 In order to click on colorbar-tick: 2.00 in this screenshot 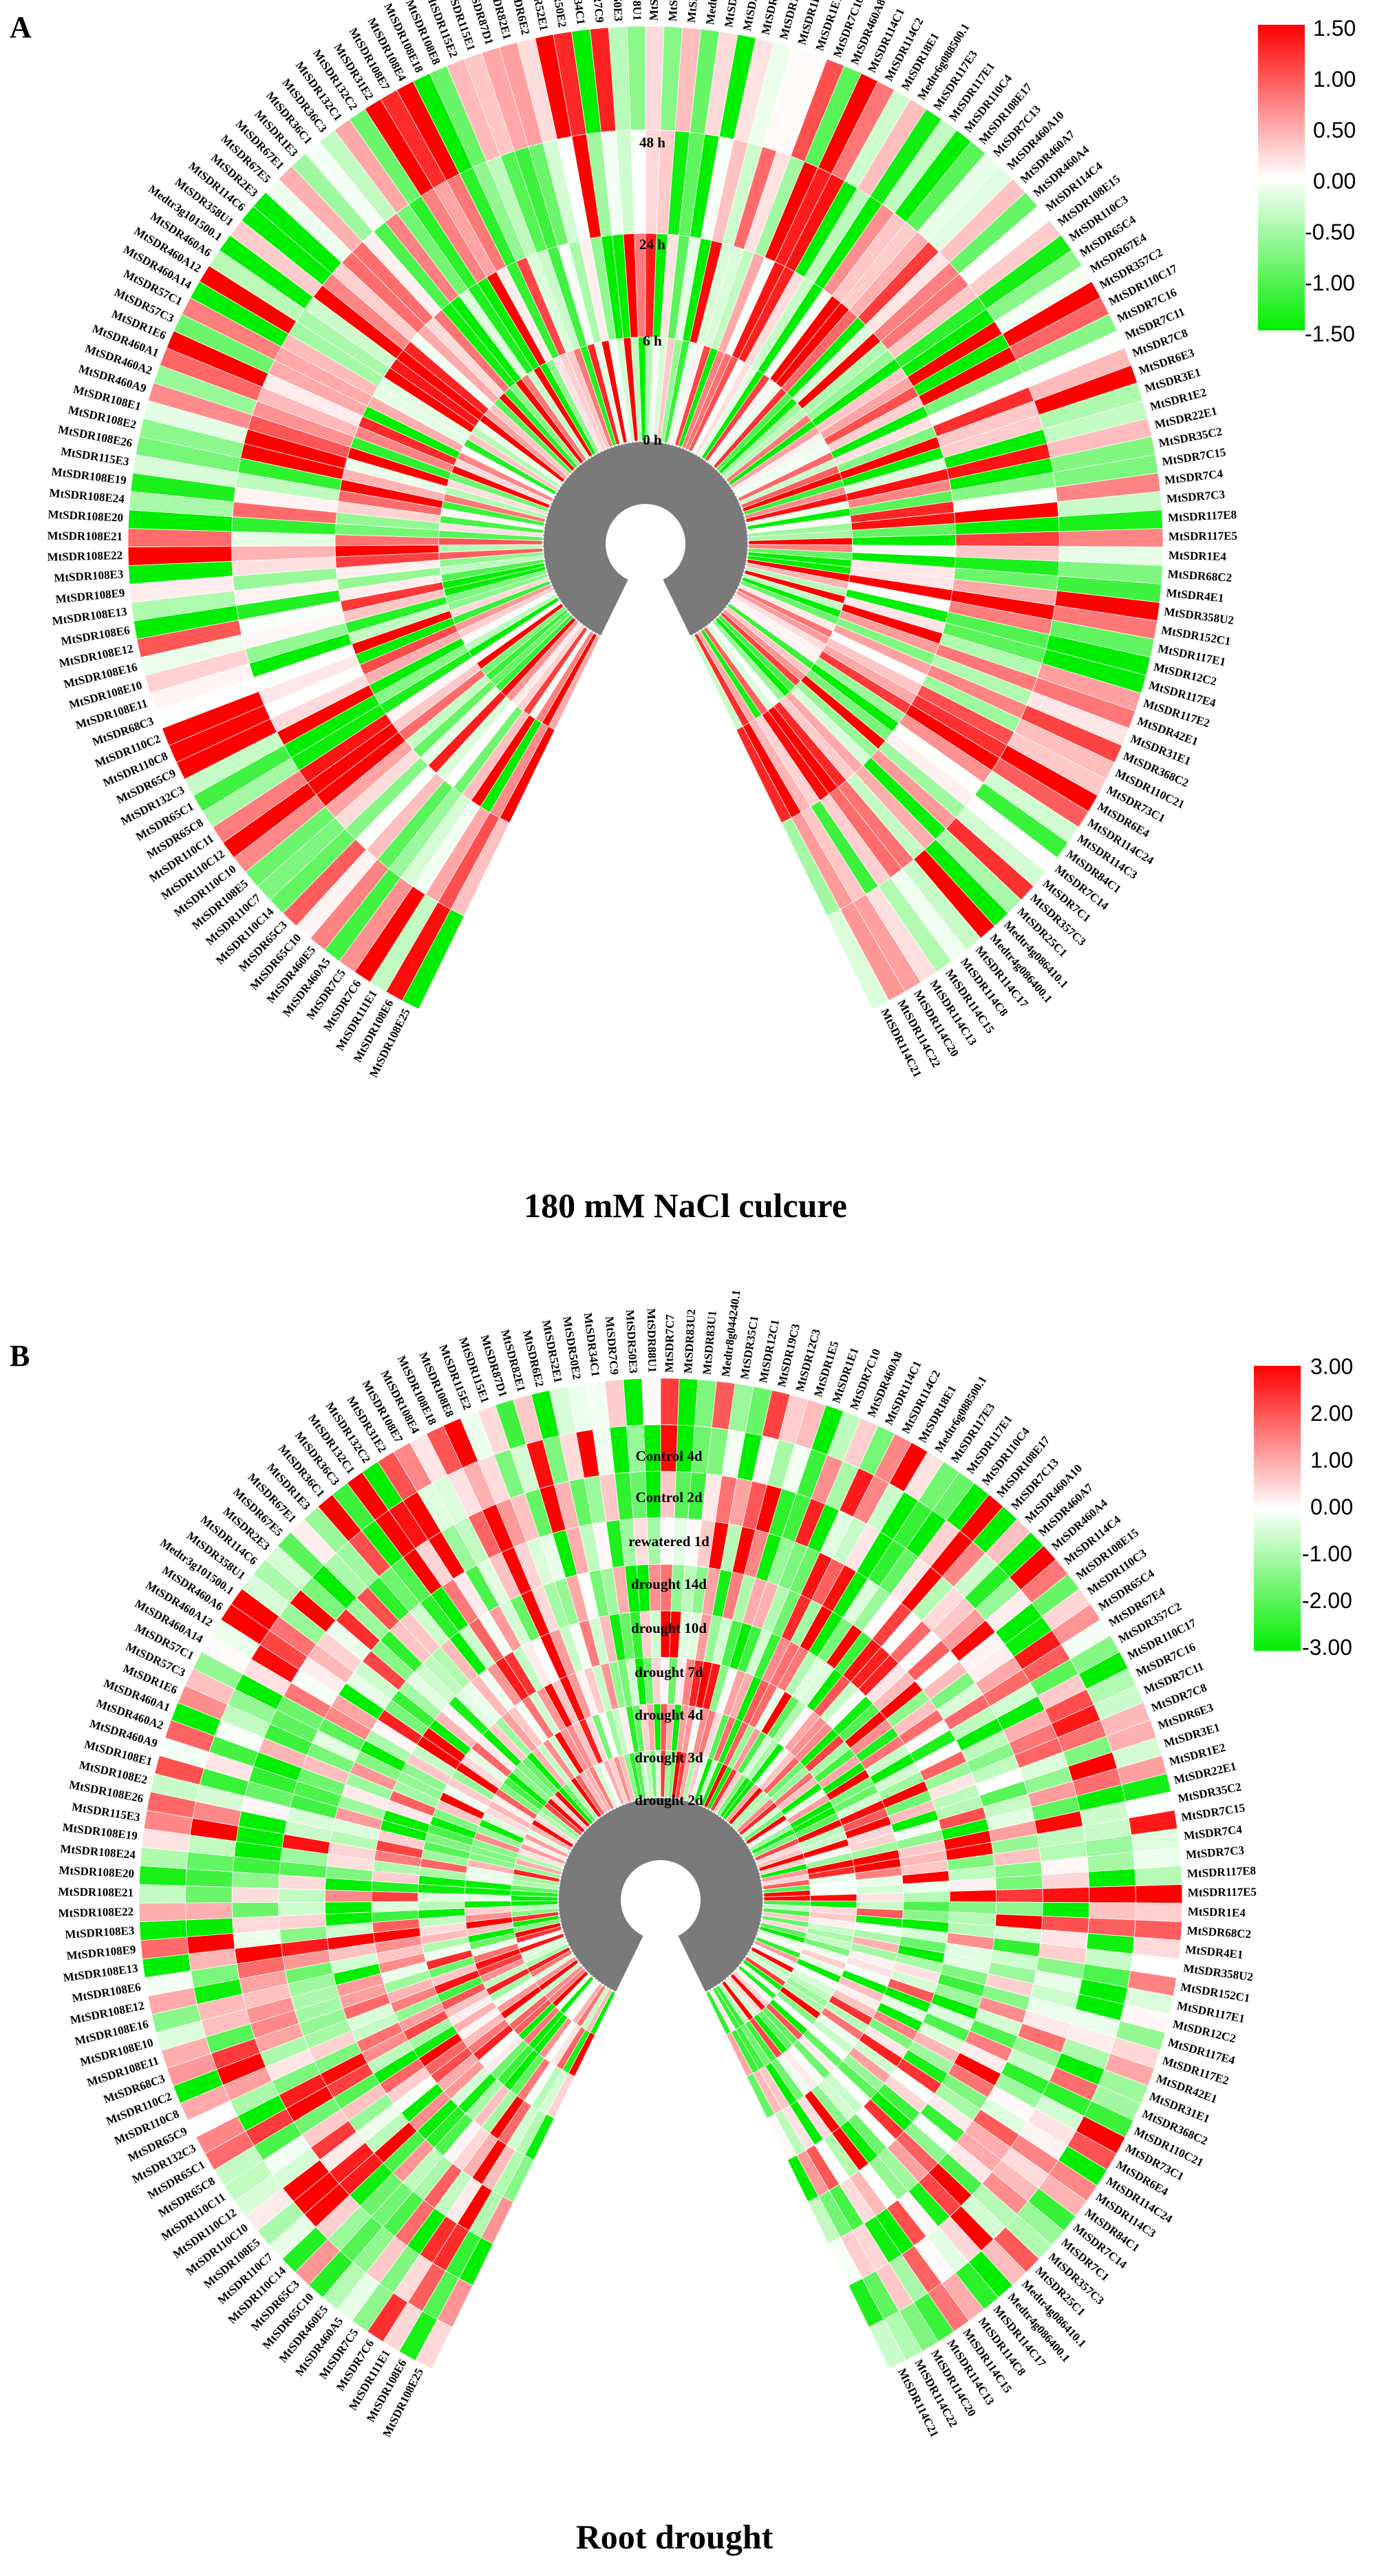, I will do `click(1331, 1414)`.